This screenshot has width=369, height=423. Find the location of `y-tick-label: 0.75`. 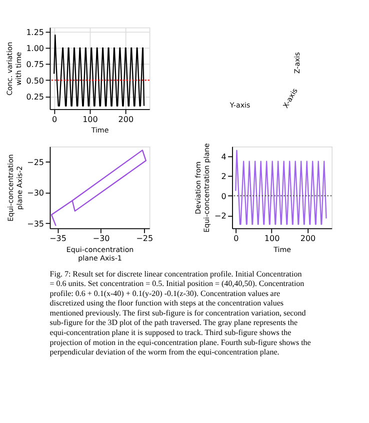

y-tick-label: 0.75 is located at coordinates (35, 65).